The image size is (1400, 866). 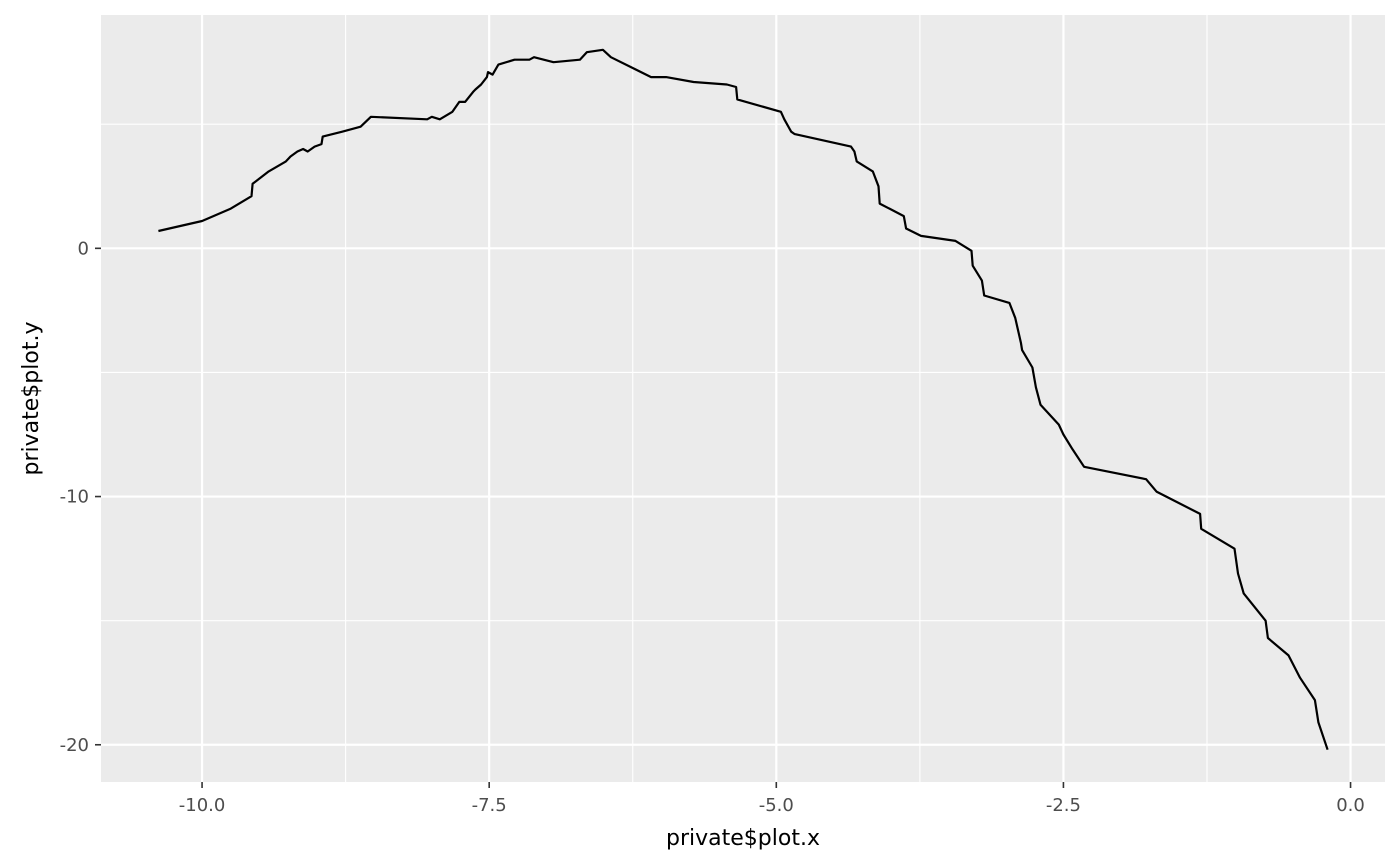 I want to click on x-tick-label: 0.0, so click(x=1350, y=805).